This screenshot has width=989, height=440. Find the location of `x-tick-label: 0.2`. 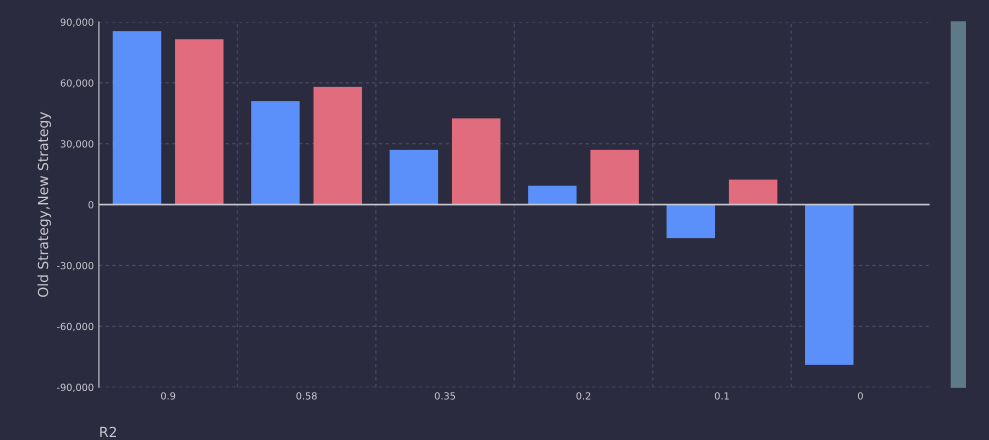

x-tick-label: 0.2 is located at coordinates (583, 396).